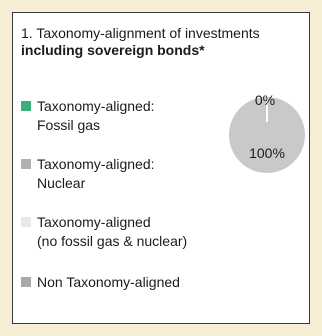 This screenshot has height=336, width=322. What do you see at coordinates (96, 106) in the screenshot?
I see `legend-label-fossil-gas-line1: Taxonomy-aligned:` at bounding box center [96, 106].